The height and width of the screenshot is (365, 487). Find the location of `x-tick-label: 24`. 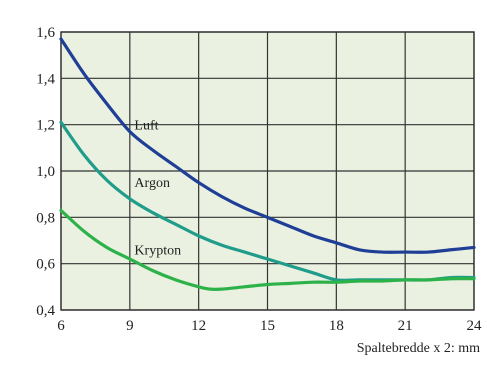

x-tick-label: 24 is located at coordinates (475, 326).